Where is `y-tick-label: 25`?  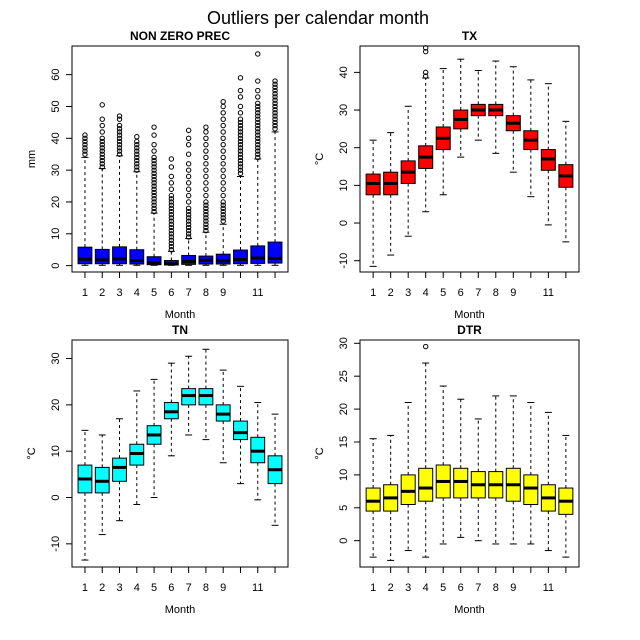
y-tick-label: 25 is located at coordinates (344, 376).